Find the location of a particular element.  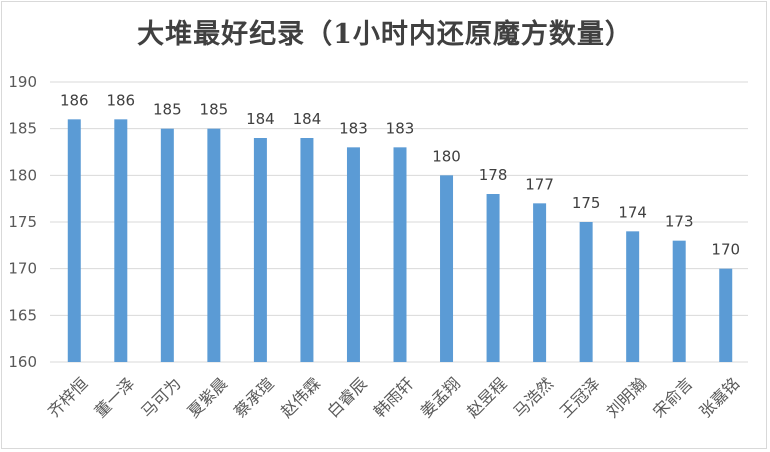

category-label: 赵昱程 is located at coordinates (486, 397).